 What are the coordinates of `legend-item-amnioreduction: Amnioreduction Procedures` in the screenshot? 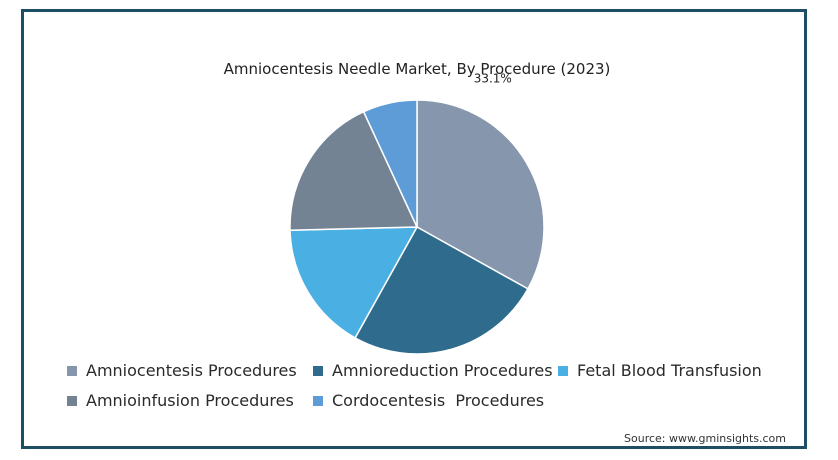 It's located at (433, 370).